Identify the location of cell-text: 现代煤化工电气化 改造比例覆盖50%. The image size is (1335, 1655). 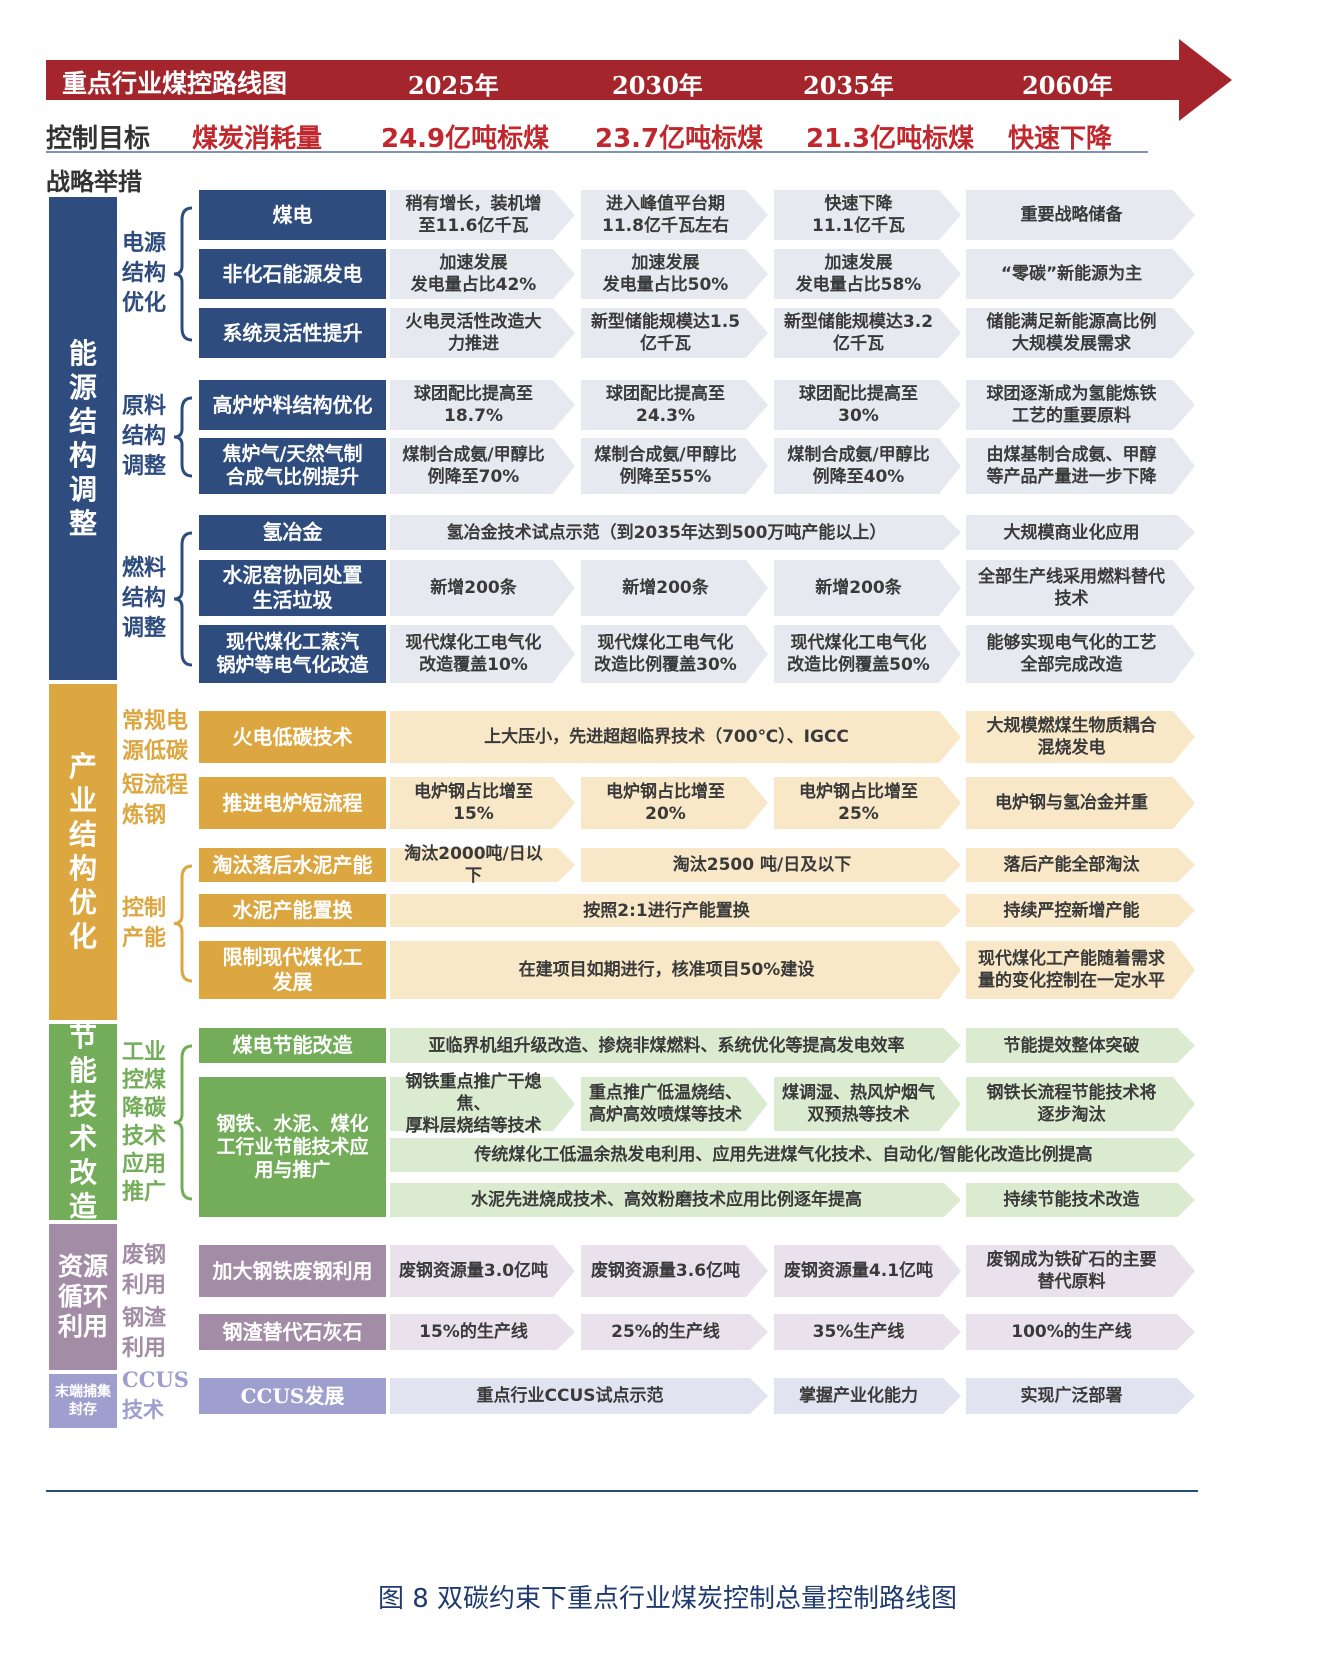
(858, 654).